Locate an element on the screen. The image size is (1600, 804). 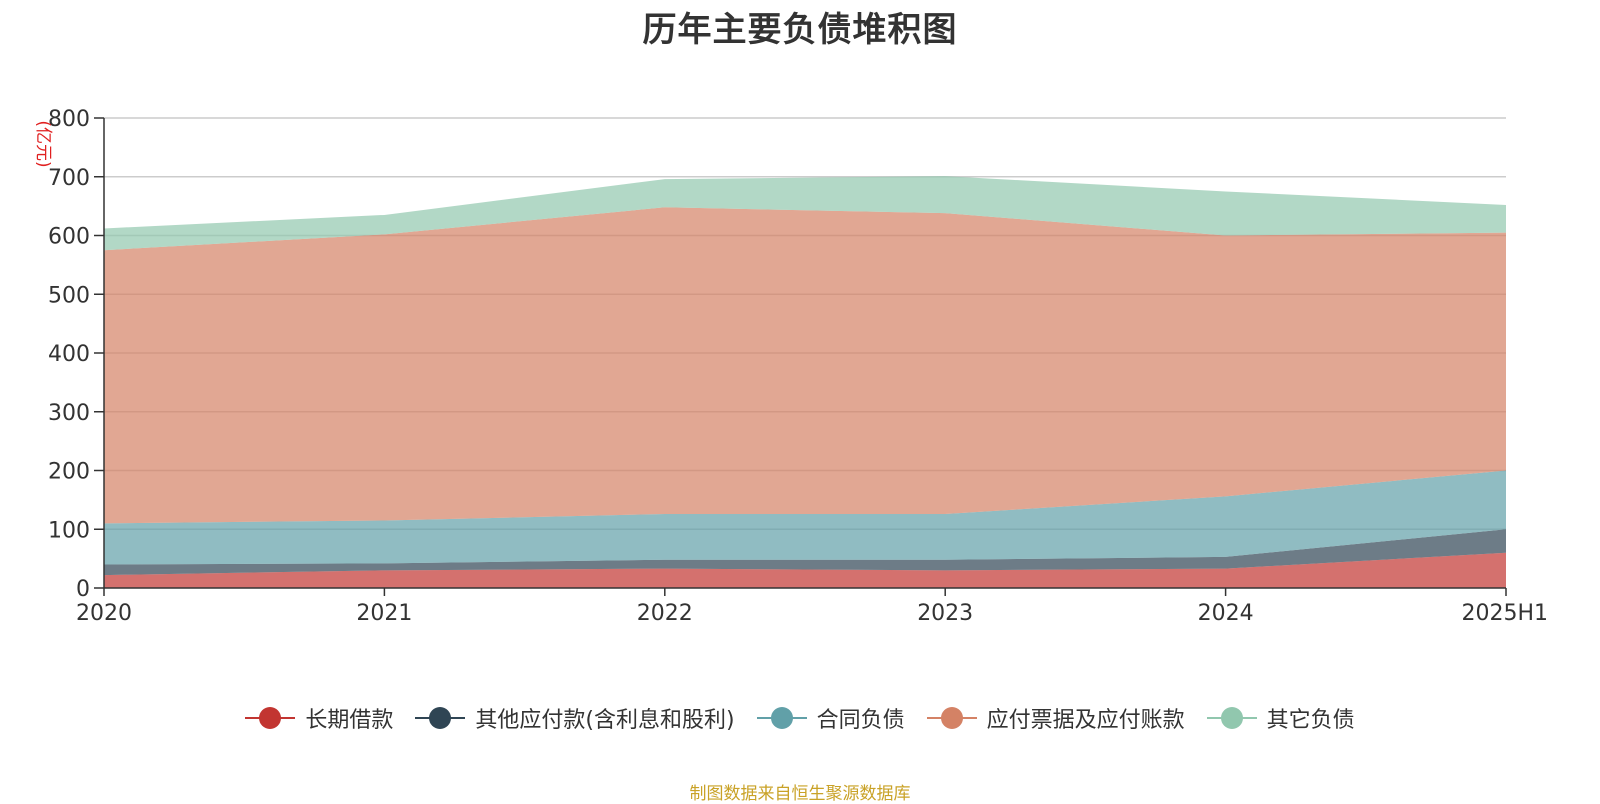
y-tick-label: 0 is located at coordinates (83, 589).